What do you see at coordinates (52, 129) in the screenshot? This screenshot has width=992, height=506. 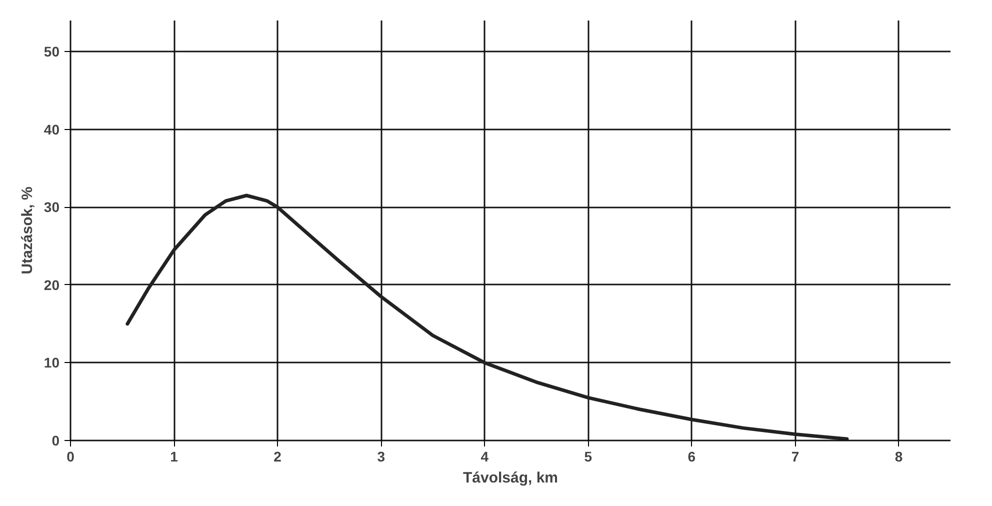 I see `y-tick-label: 40` at bounding box center [52, 129].